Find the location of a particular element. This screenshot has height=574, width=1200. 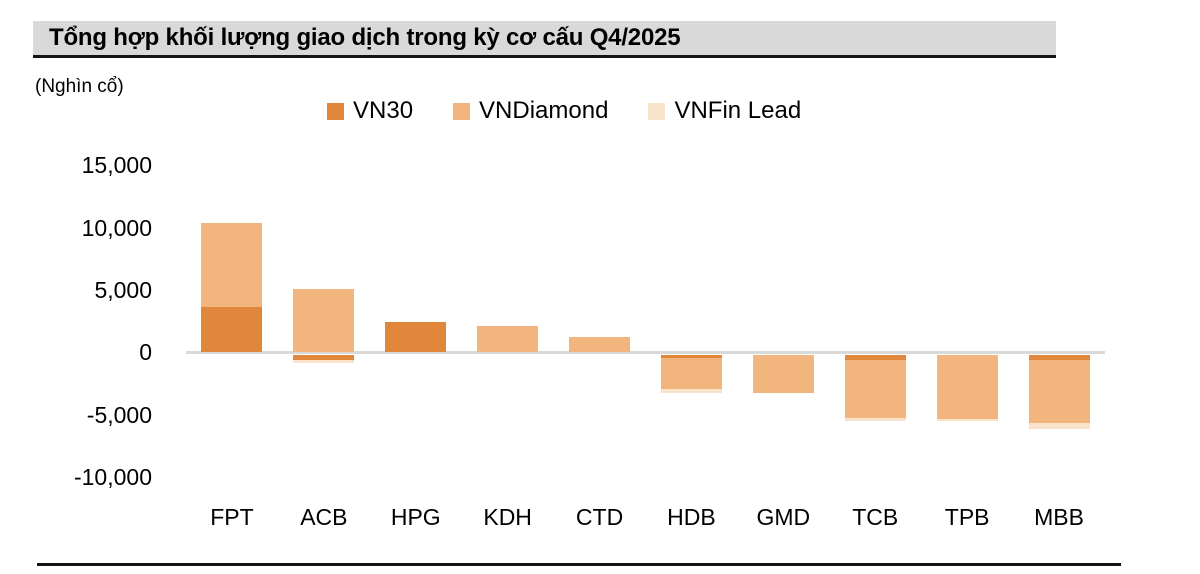

x-tick-label-hdb: HDB is located at coordinates (691, 517).